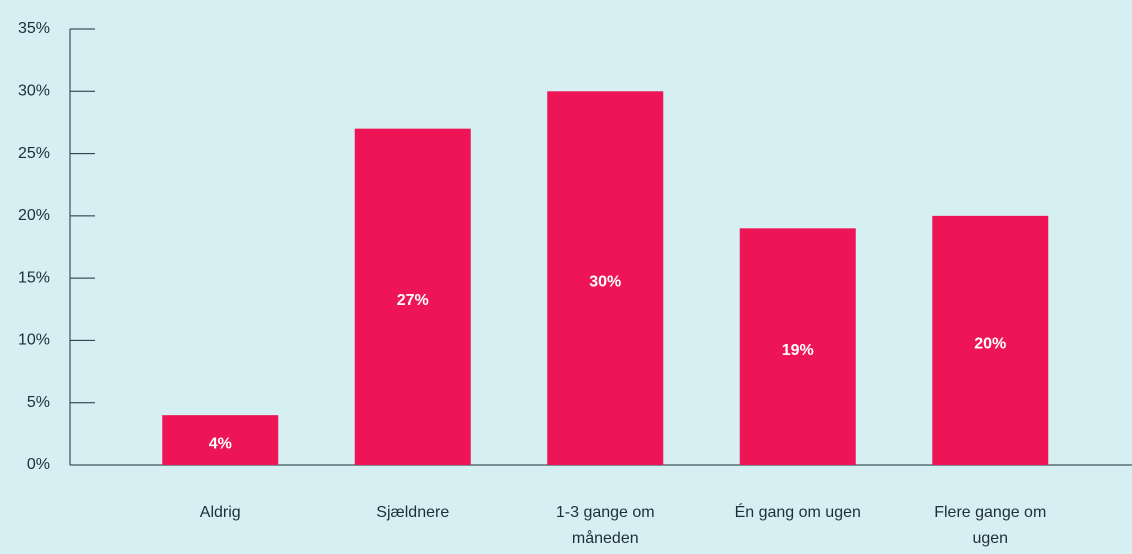 This screenshot has height=554, width=1132. I want to click on y-tick-label: 10%, so click(34, 340).